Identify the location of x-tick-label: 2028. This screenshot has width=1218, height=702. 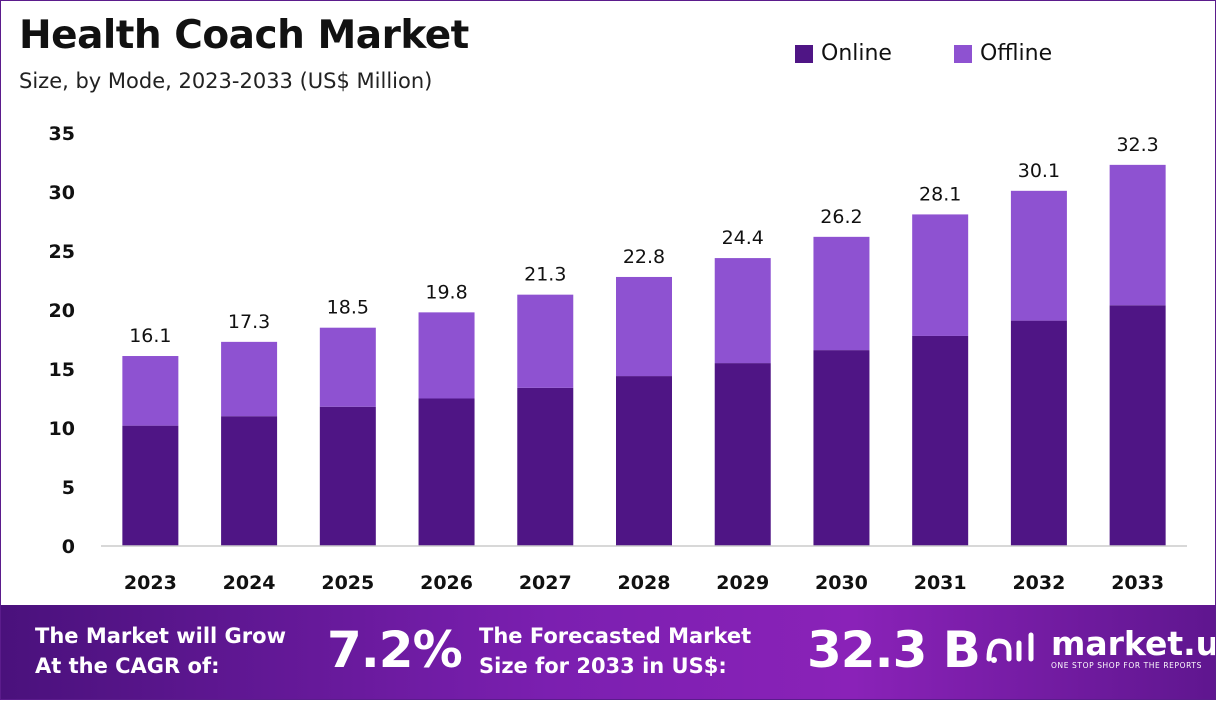
(644, 583).